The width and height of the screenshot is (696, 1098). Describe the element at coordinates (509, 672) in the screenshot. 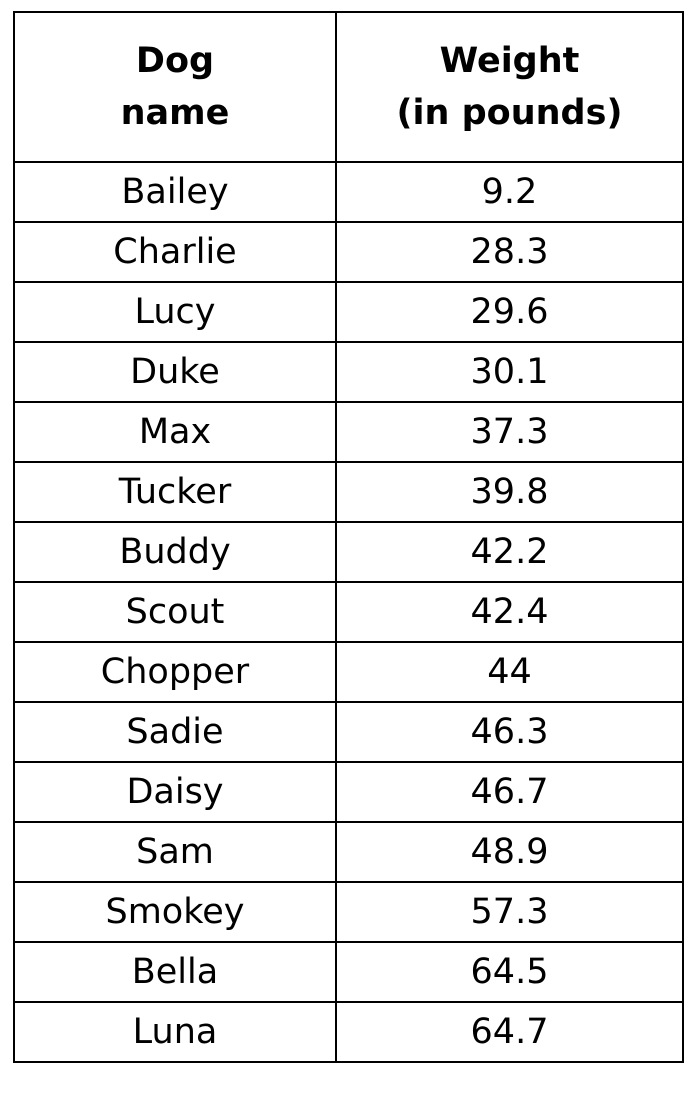

I see `weight-cell: 44` at that location.